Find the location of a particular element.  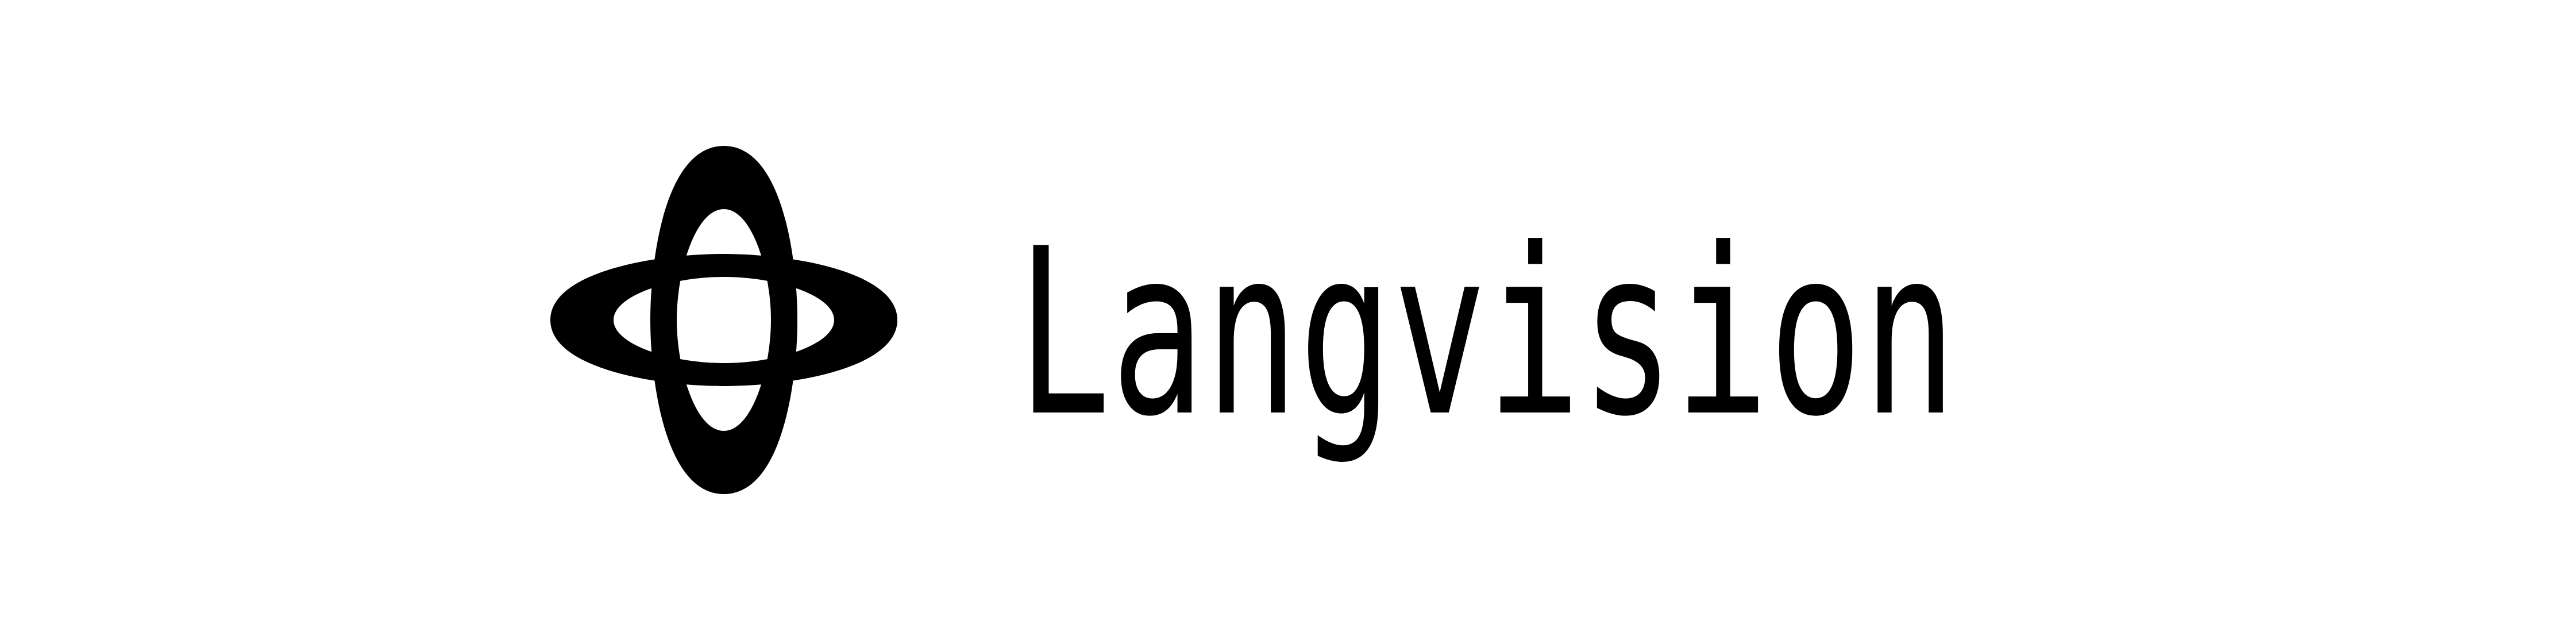

brand-wordmark: Langvision is located at coordinates (1488, 350).